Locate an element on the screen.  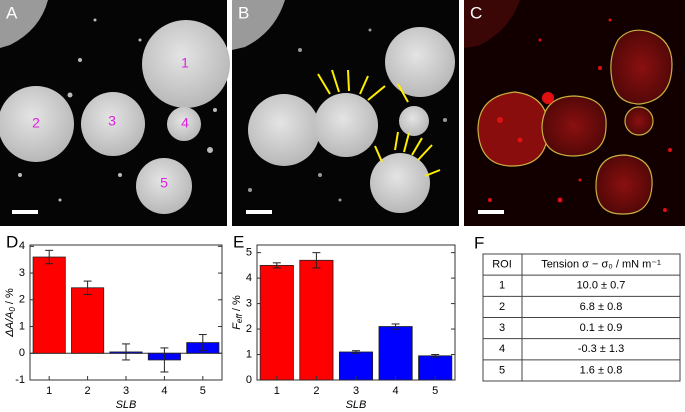
y-tick-label: -1 is located at coordinates (20, 380).